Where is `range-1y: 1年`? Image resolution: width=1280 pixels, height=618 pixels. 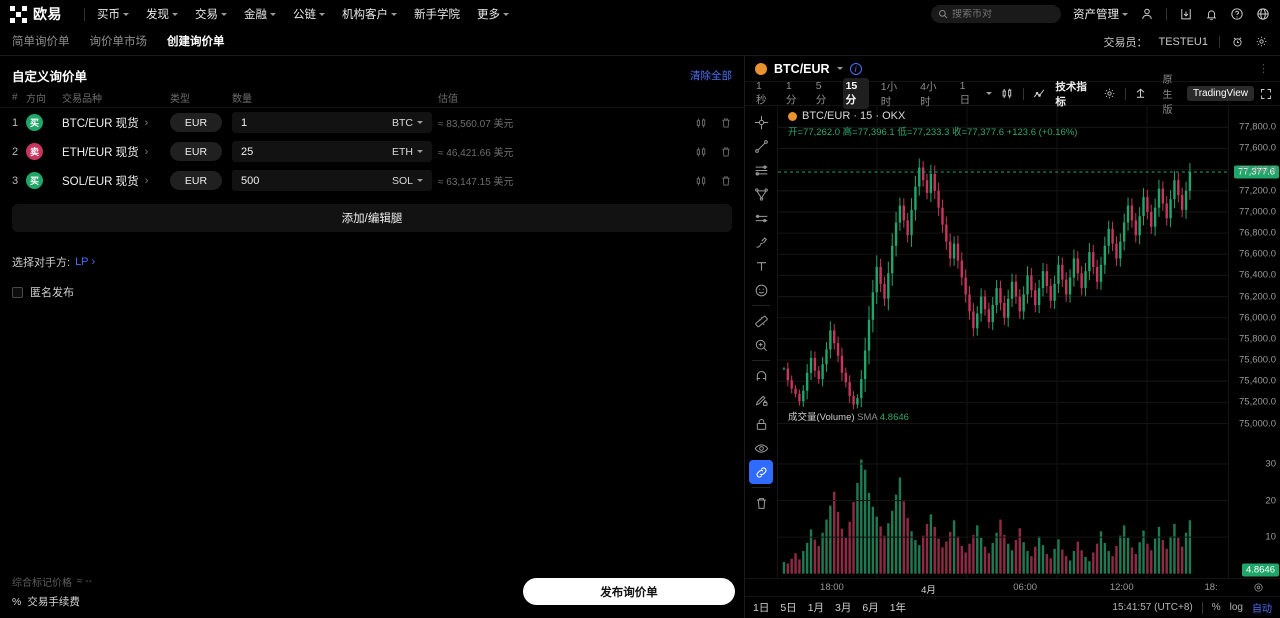
range-1y: 1年 is located at coordinates (898, 608).